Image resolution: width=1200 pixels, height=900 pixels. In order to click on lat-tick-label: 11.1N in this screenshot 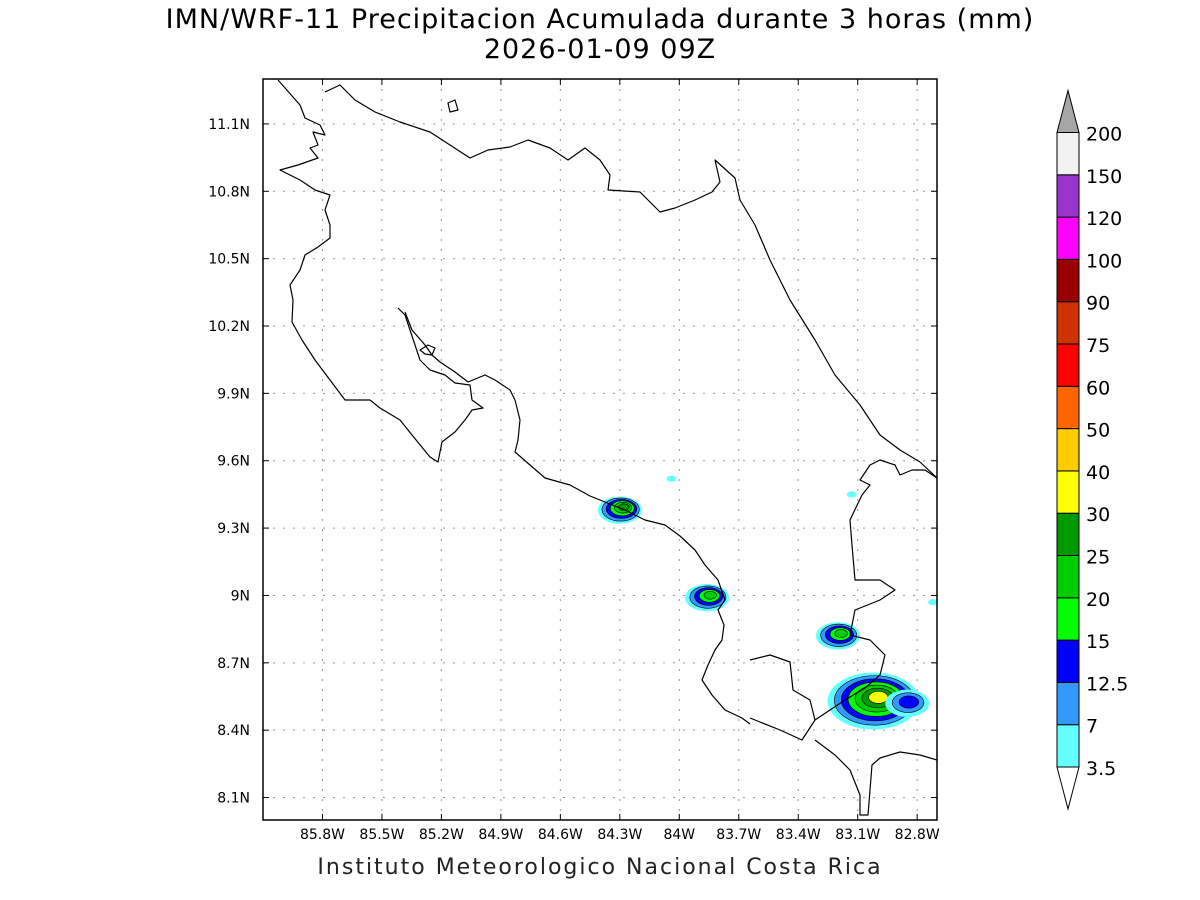, I will do `click(229, 125)`.